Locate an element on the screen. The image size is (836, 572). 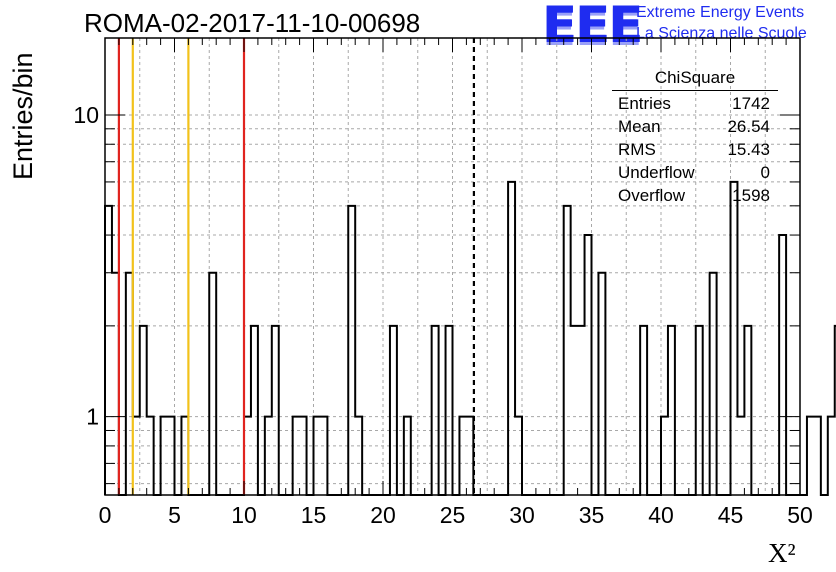
x-tick-label: 30 is located at coordinates (522, 515).